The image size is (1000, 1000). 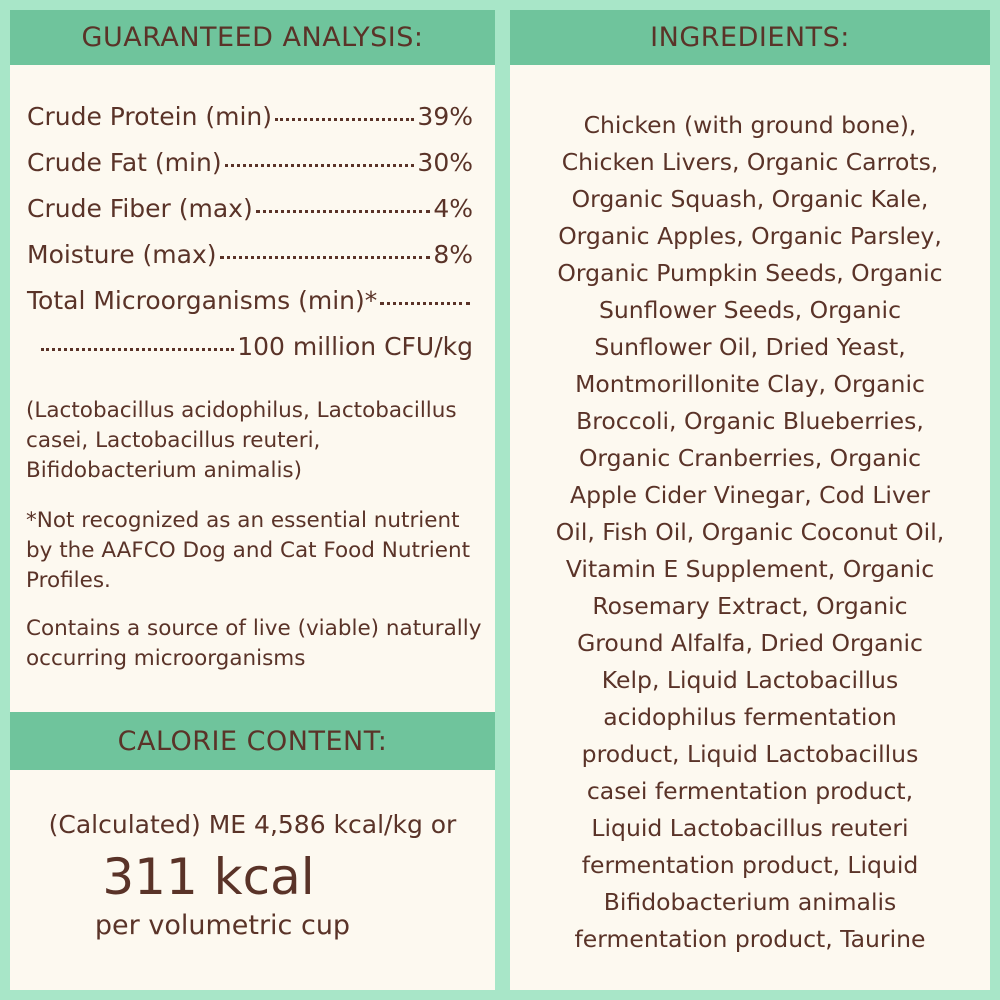 I want to click on calorie-unit: per volumetric cup, so click(x=222, y=925).